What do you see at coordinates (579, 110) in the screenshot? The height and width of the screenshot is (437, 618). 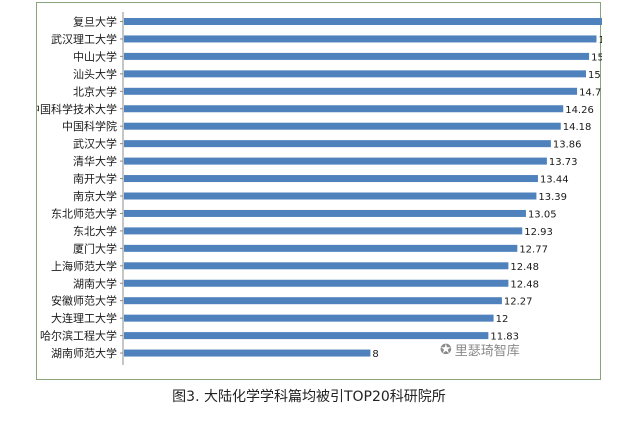 I see `value-label: 14.26` at bounding box center [579, 110].